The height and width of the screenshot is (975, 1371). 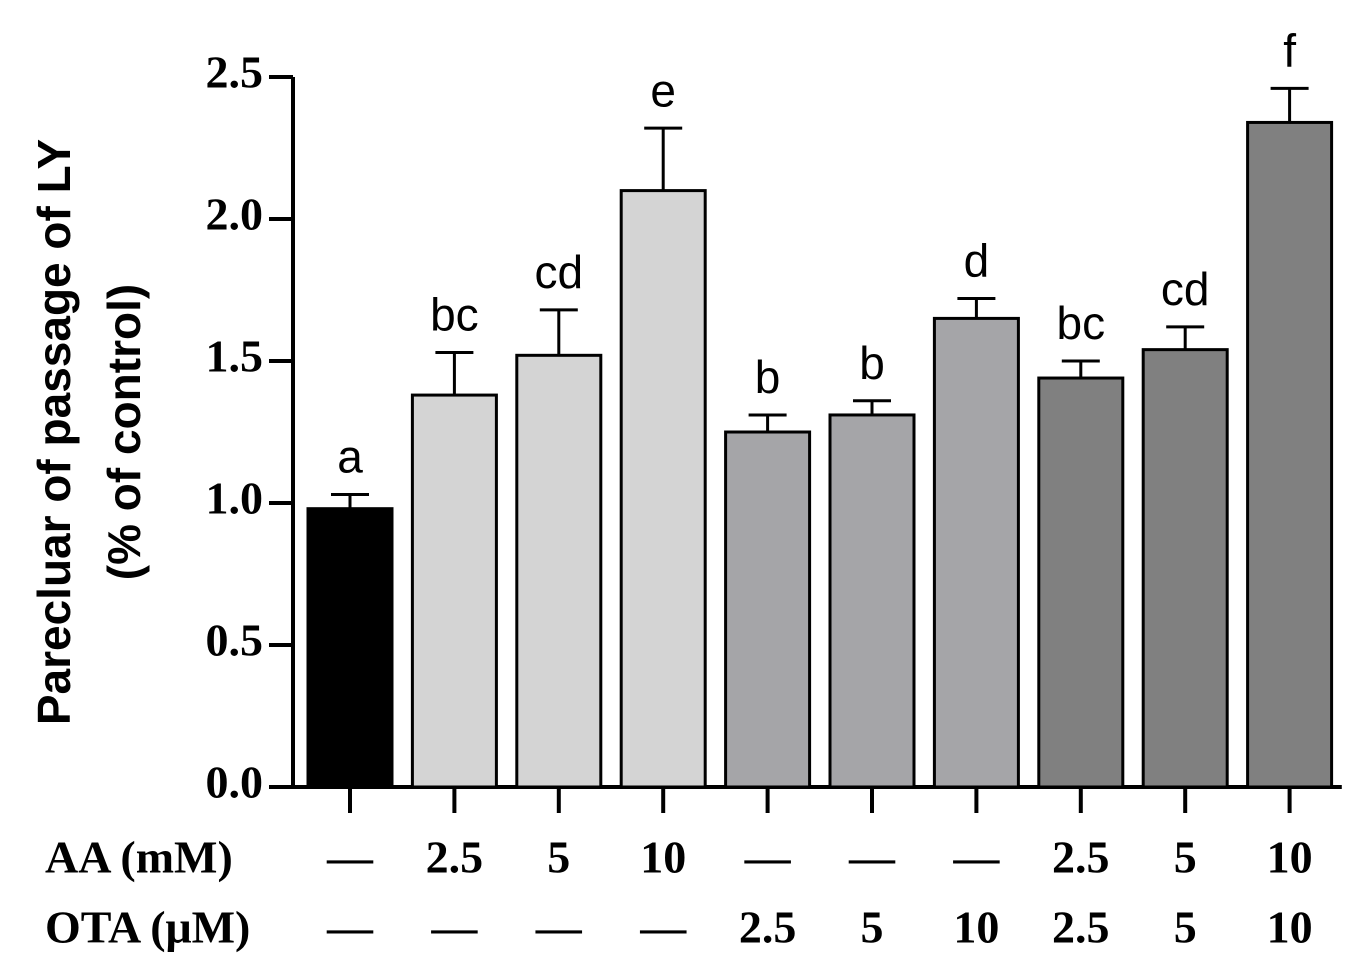 I want to click on y-axis-label: Parecluar of passage of LY, so click(x=54, y=432).